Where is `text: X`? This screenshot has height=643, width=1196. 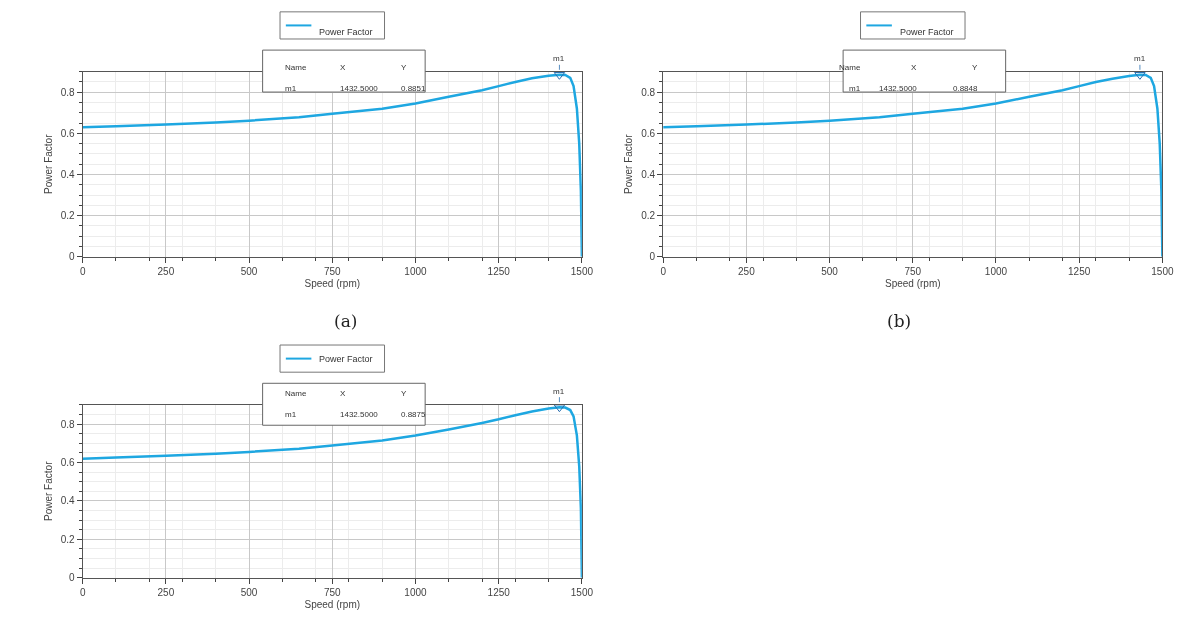
text: X is located at coordinates (343, 393).